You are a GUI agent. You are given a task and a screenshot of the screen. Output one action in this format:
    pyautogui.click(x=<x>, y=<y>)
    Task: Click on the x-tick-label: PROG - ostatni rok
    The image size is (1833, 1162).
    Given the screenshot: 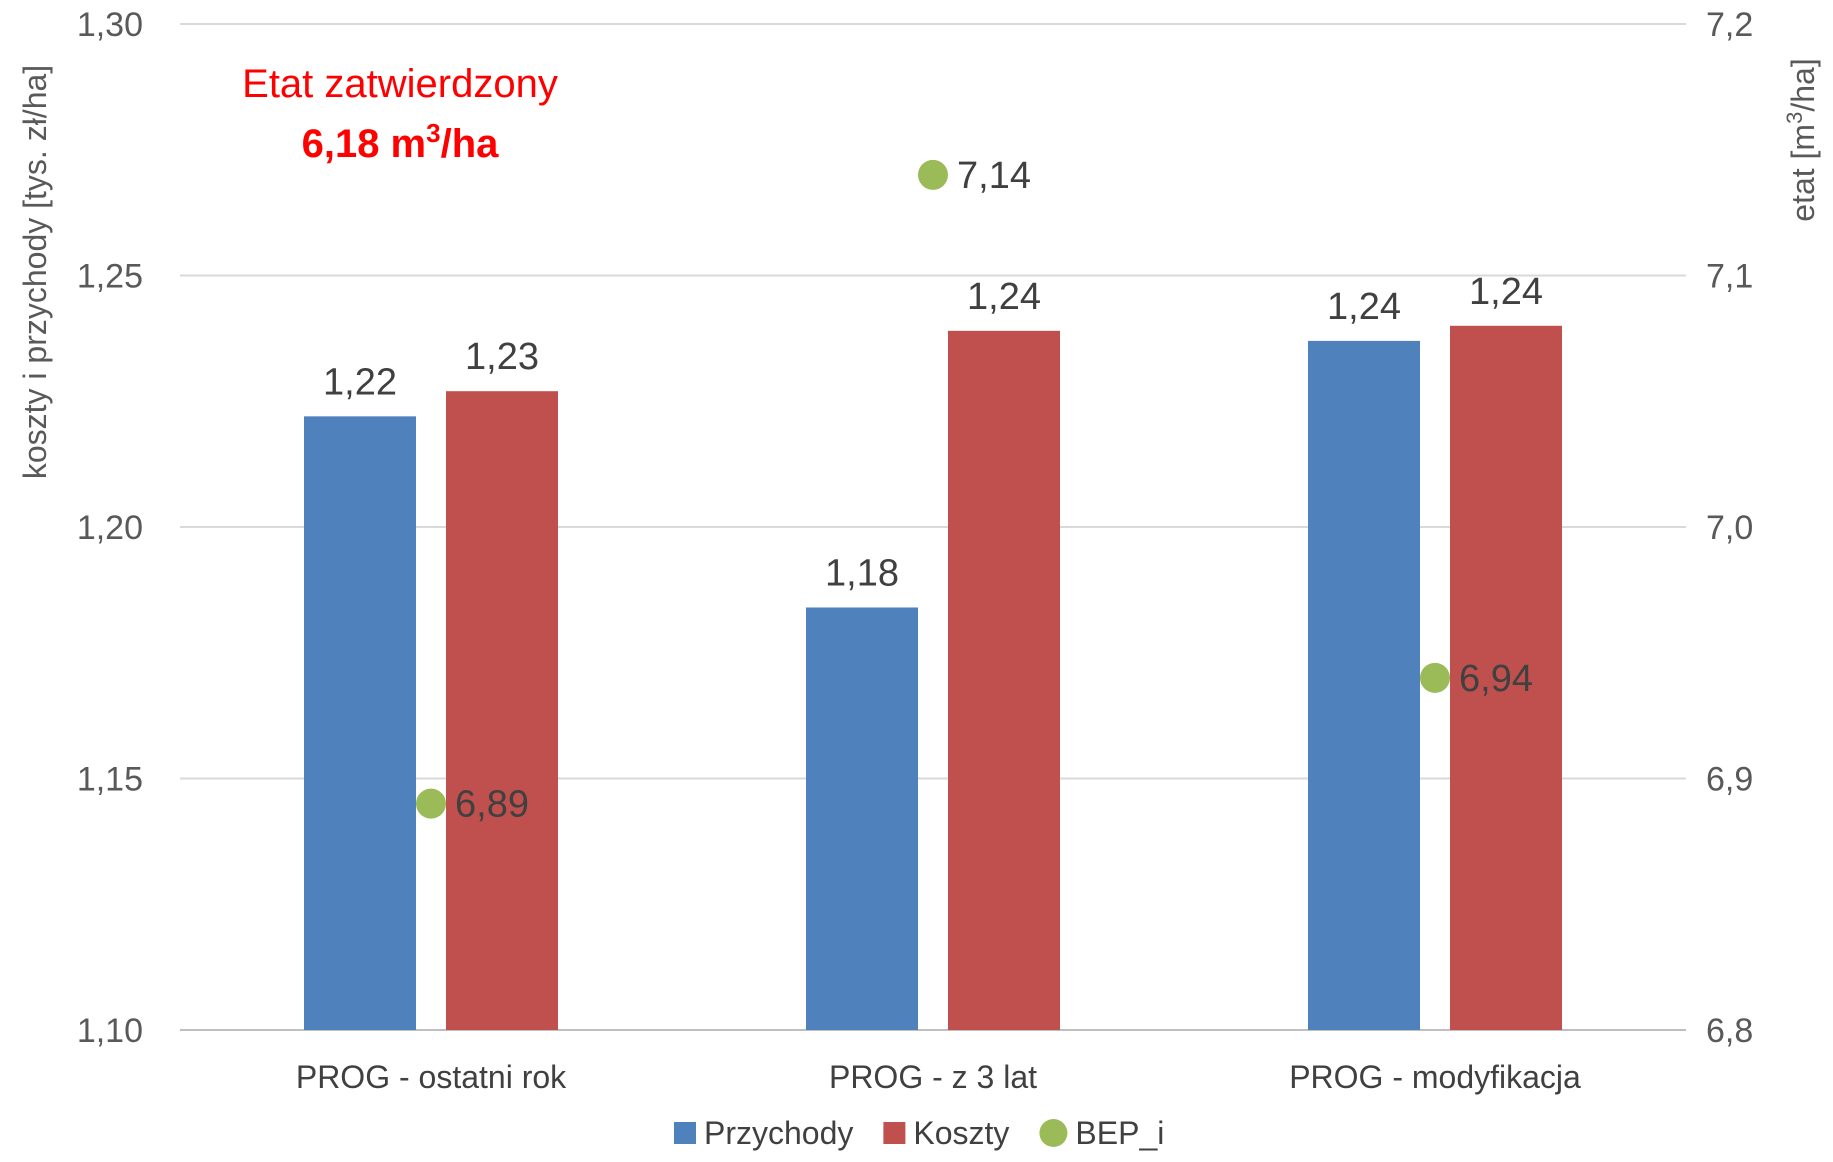 What is the action you would take?
    pyautogui.click(x=431, y=1077)
    